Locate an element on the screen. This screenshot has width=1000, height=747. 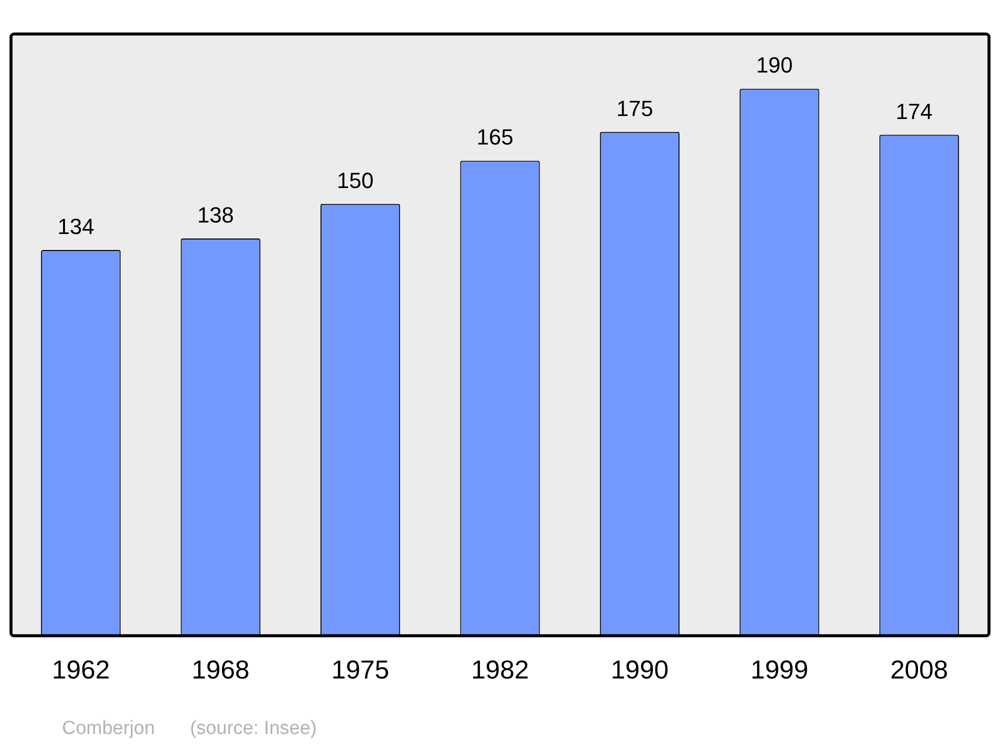
x-tick-label: 1999 is located at coordinates (779, 669).